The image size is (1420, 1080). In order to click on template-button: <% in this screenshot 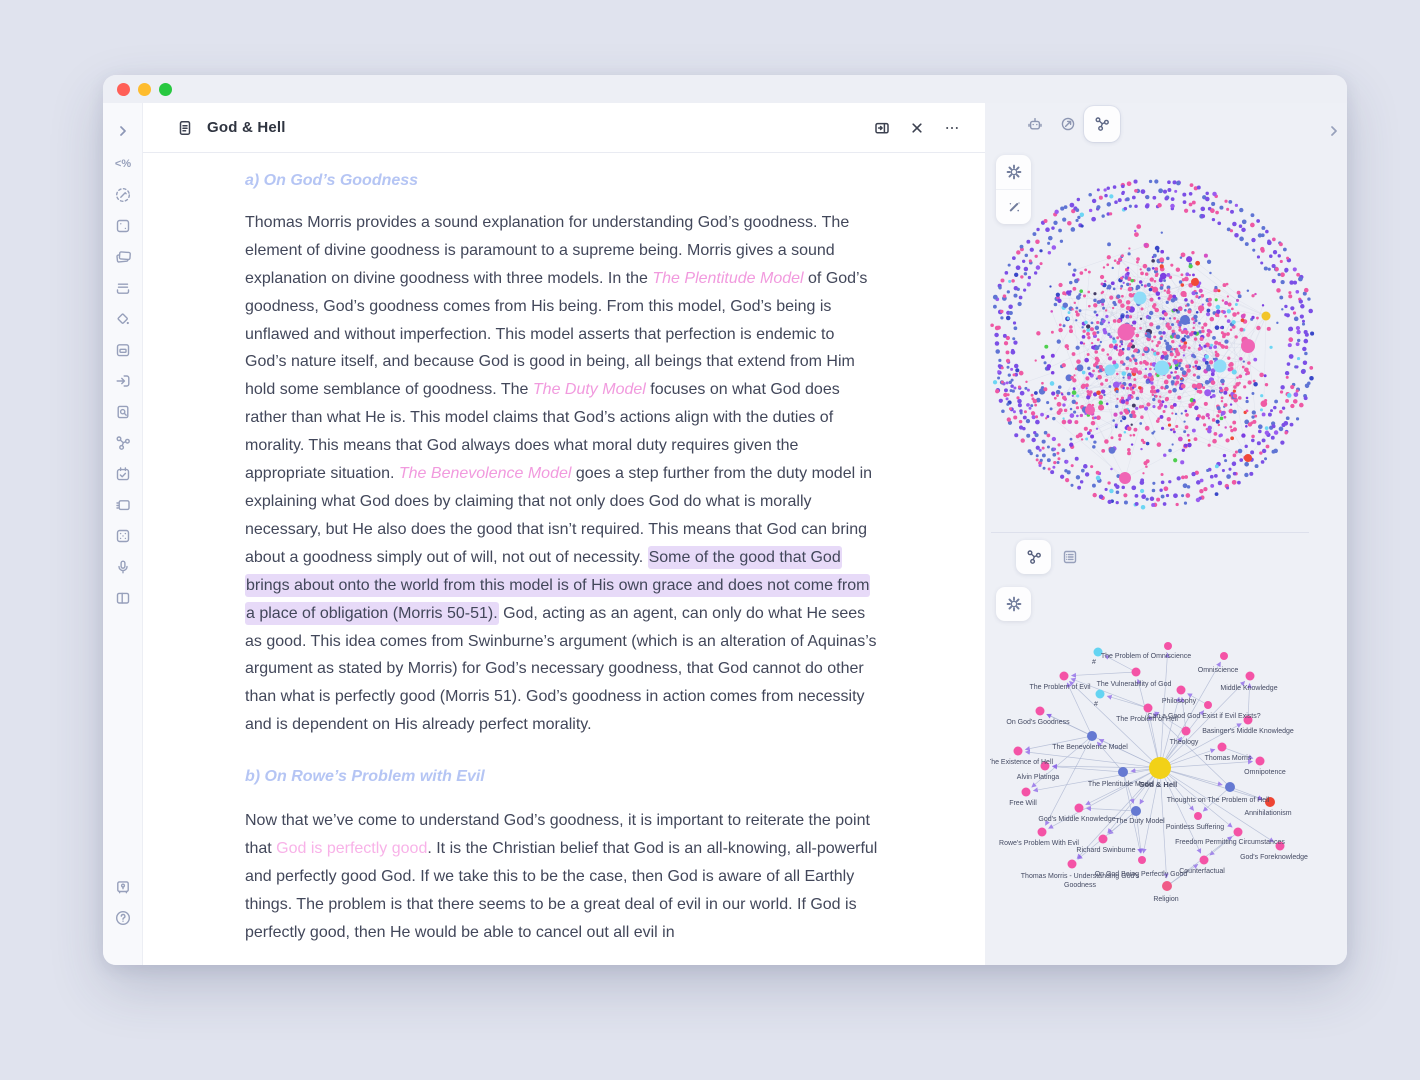, I will do `click(123, 164)`.